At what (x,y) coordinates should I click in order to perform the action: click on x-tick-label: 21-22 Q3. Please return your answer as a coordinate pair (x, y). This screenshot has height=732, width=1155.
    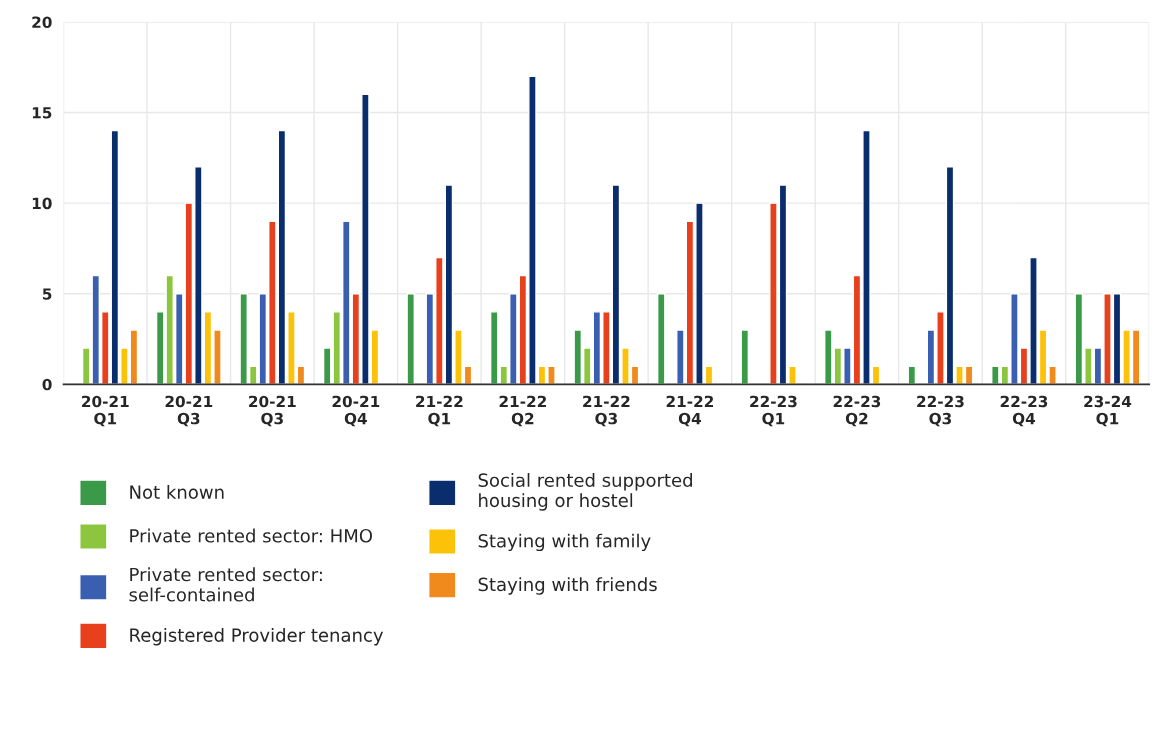
    Looking at the image, I should click on (606, 411).